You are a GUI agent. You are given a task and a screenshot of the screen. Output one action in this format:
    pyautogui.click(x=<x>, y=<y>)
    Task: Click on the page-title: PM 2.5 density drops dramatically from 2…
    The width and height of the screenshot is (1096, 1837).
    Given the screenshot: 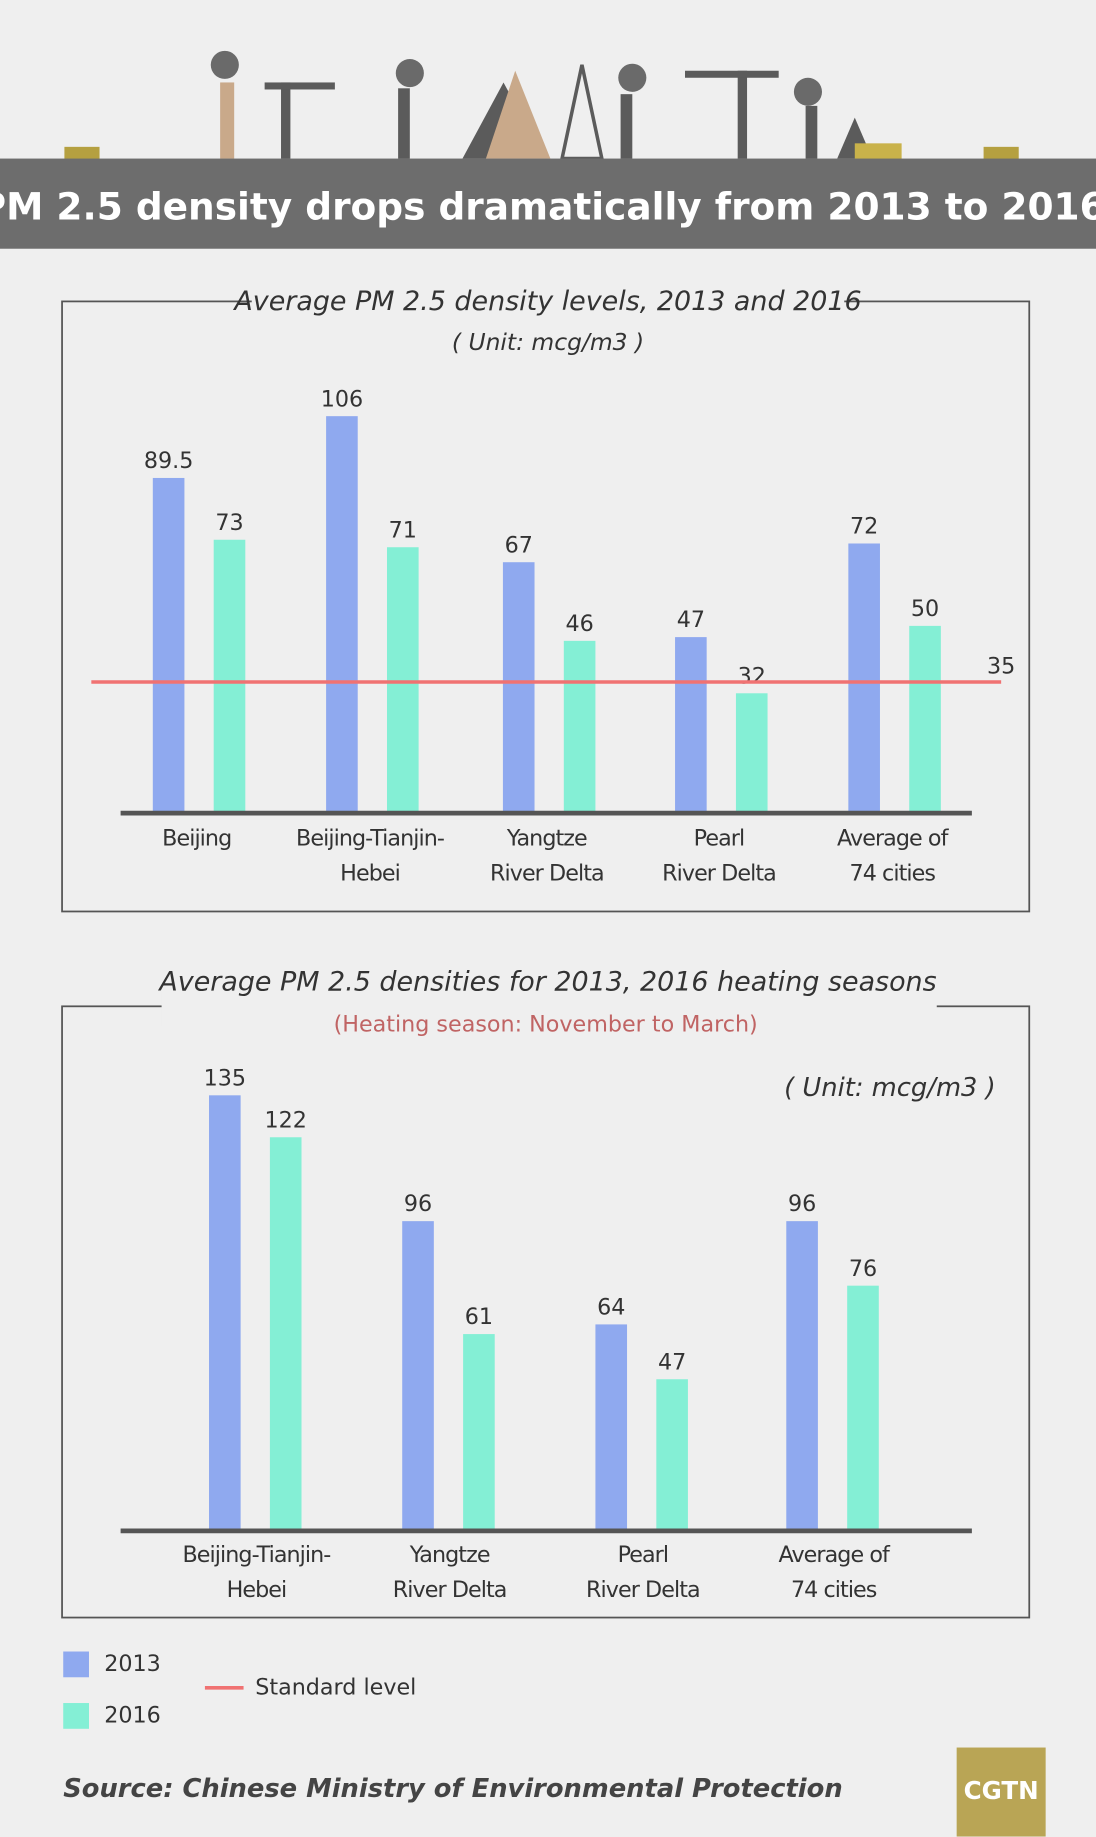 What is the action you would take?
    pyautogui.click(x=548, y=206)
    